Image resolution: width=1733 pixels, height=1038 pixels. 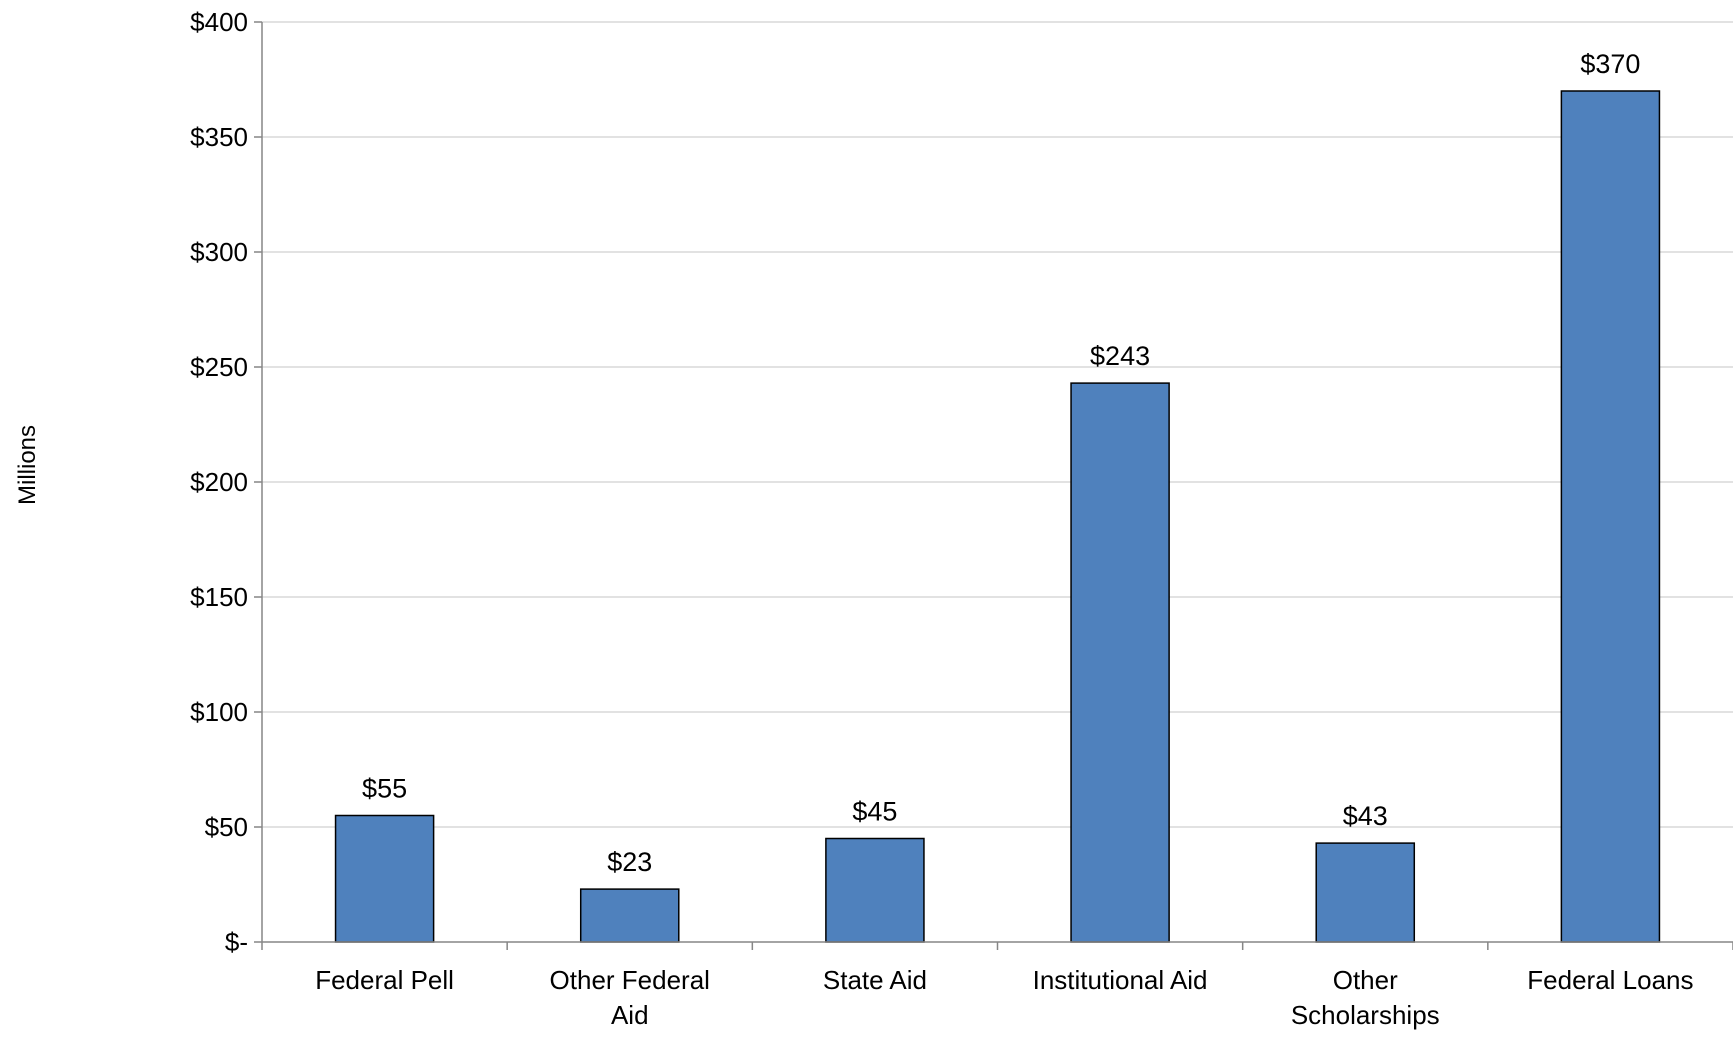 I want to click on x-category-label: Federal Pell, so click(x=384, y=980).